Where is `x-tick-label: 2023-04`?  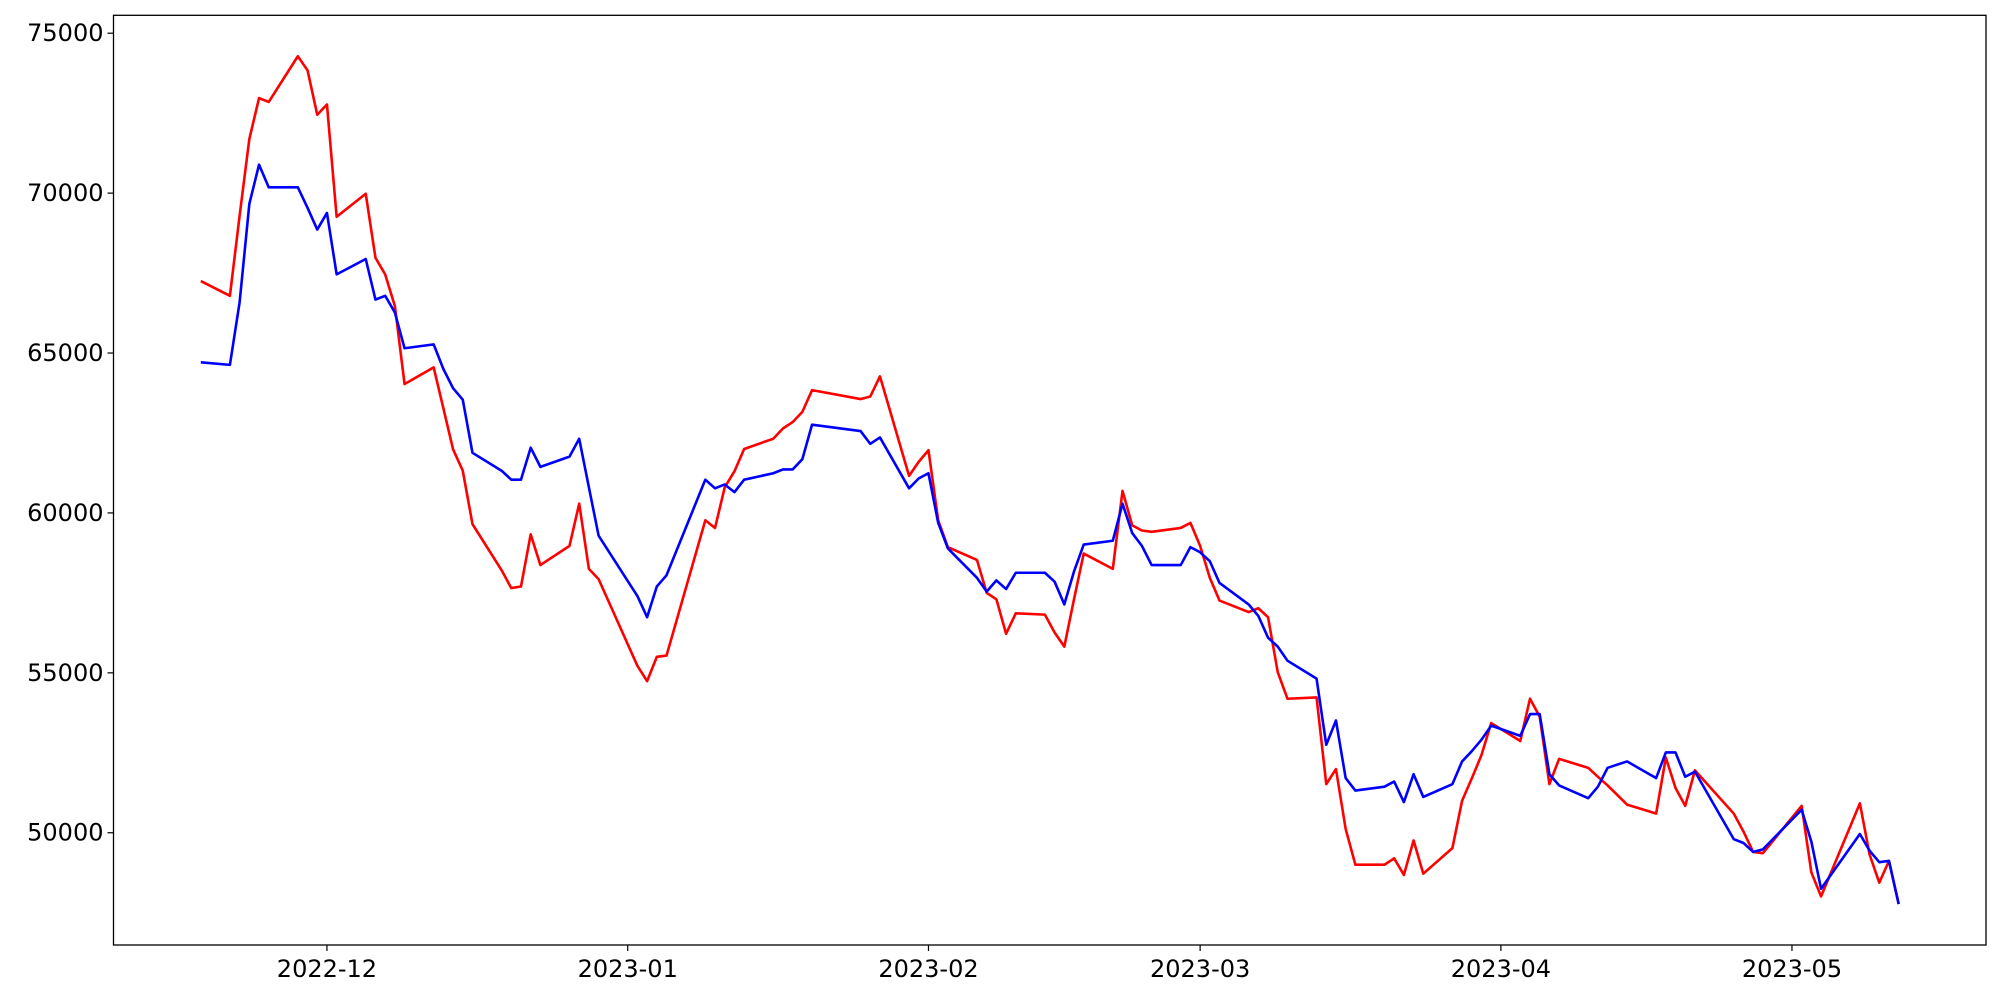
x-tick-label: 2023-04 is located at coordinates (1501, 969).